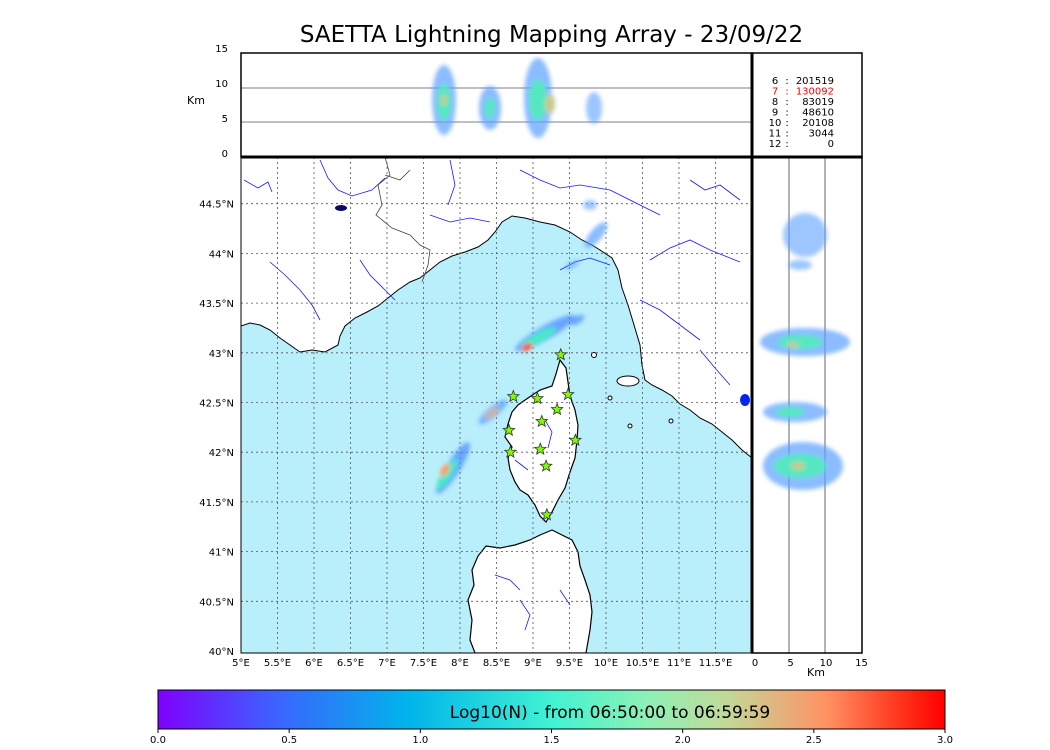  Describe the element at coordinates (221, 453) in the screenshot. I see `lat-tick-label: 42°N` at that location.